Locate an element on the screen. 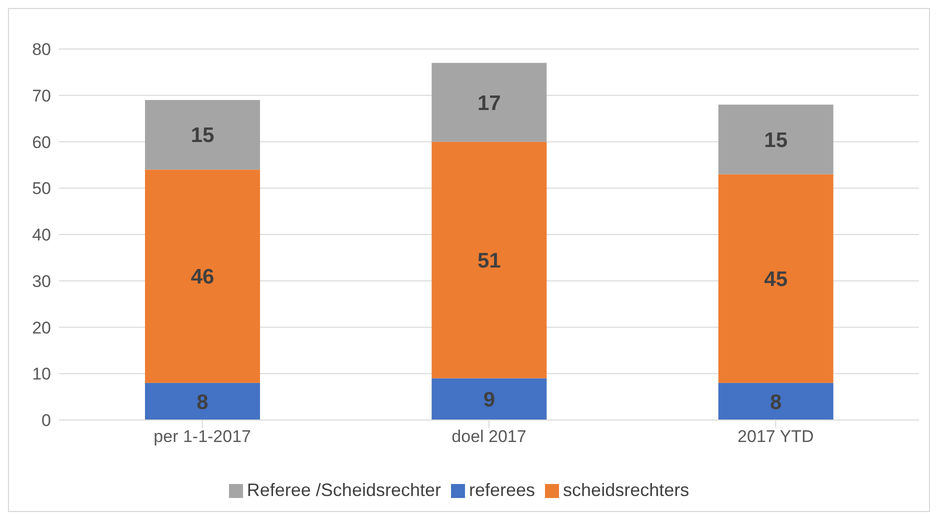 The image size is (938, 520). y-tick-label: 30 is located at coordinates (41, 281).